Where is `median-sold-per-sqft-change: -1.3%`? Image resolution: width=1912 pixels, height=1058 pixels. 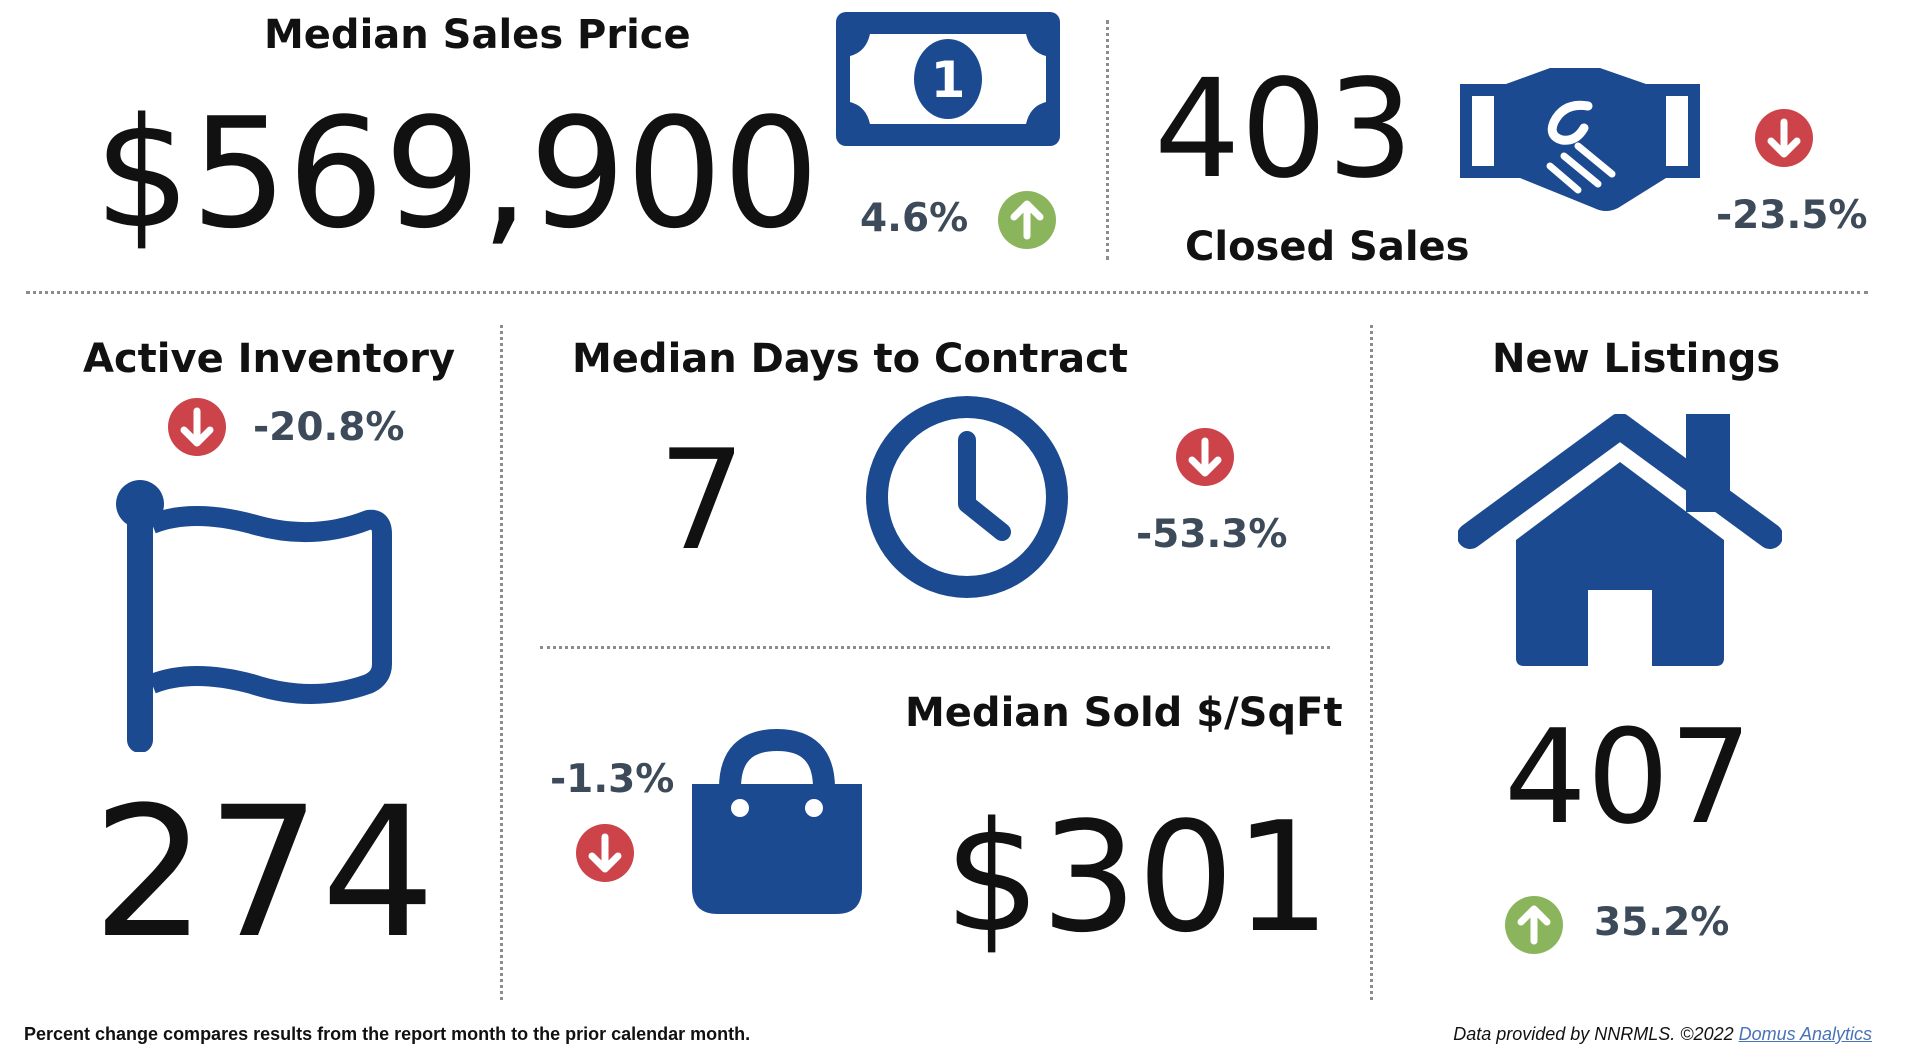 median-sold-per-sqft-change: -1.3% is located at coordinates (612, 779).